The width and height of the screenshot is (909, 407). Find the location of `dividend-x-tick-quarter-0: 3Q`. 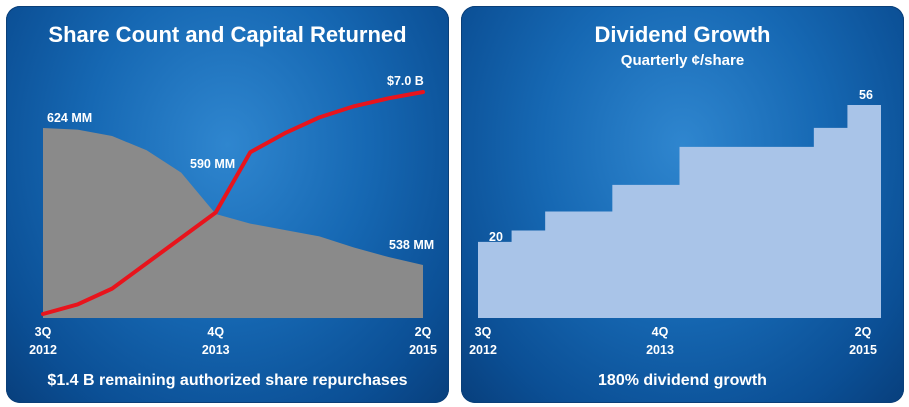

dividend-x-tick-quarter-0: 3Q is located at coordinates (483, 332).